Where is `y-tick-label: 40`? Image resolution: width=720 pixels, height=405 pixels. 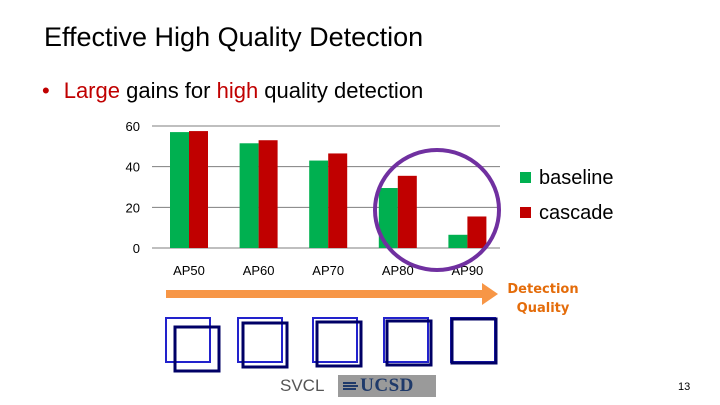
y-tick-label: 40 is located at coordinates (133, 167).